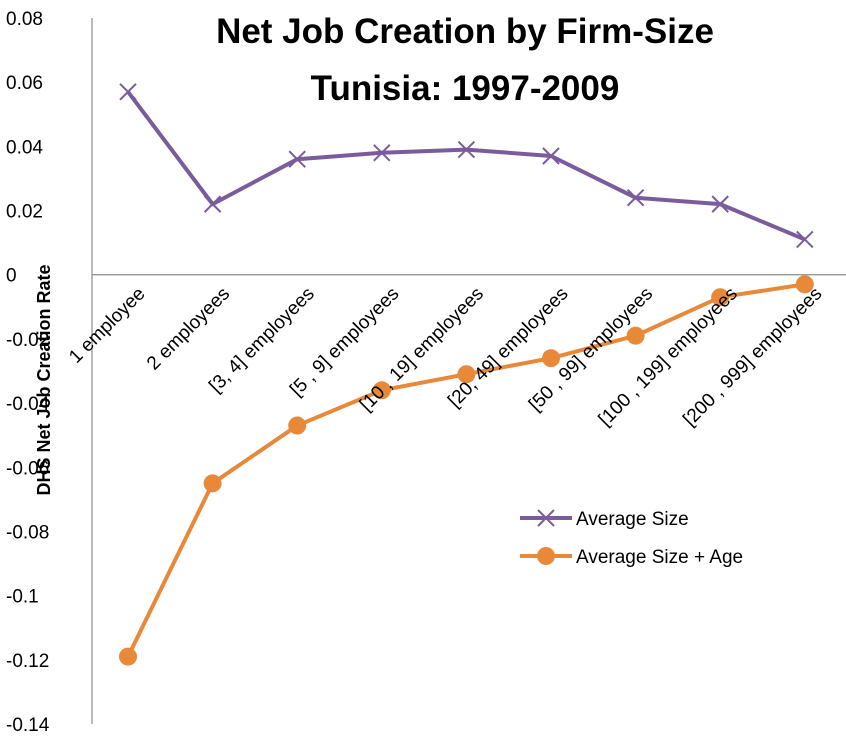  Describe the element at coordinates (465, 31) in the screenshot. I see `chart-title-line-1: Net Job Creation by Firm-Size` at that location.